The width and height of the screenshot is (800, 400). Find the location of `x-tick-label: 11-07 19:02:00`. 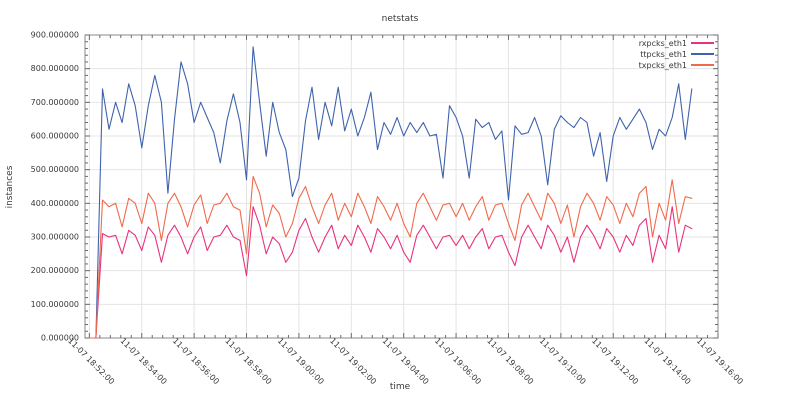

x-tick-label: 11-07 19:02:00 is located at coordinates (353, 361).